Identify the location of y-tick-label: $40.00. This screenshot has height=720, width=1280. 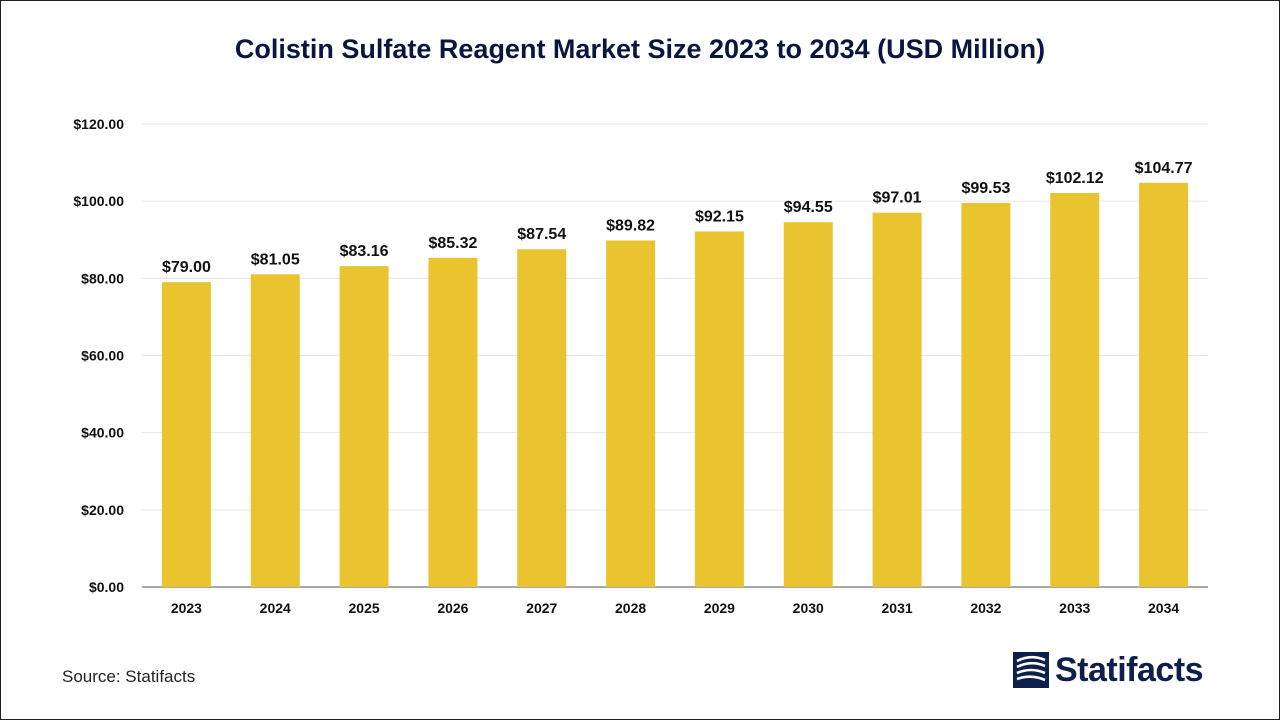
(102, 433).